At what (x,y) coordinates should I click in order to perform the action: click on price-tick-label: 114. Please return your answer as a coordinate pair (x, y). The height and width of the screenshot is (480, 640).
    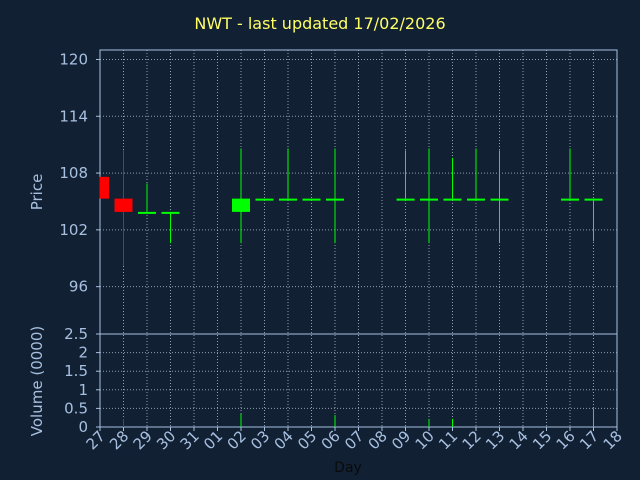
    Looking at the image, I should click on (73, 116).